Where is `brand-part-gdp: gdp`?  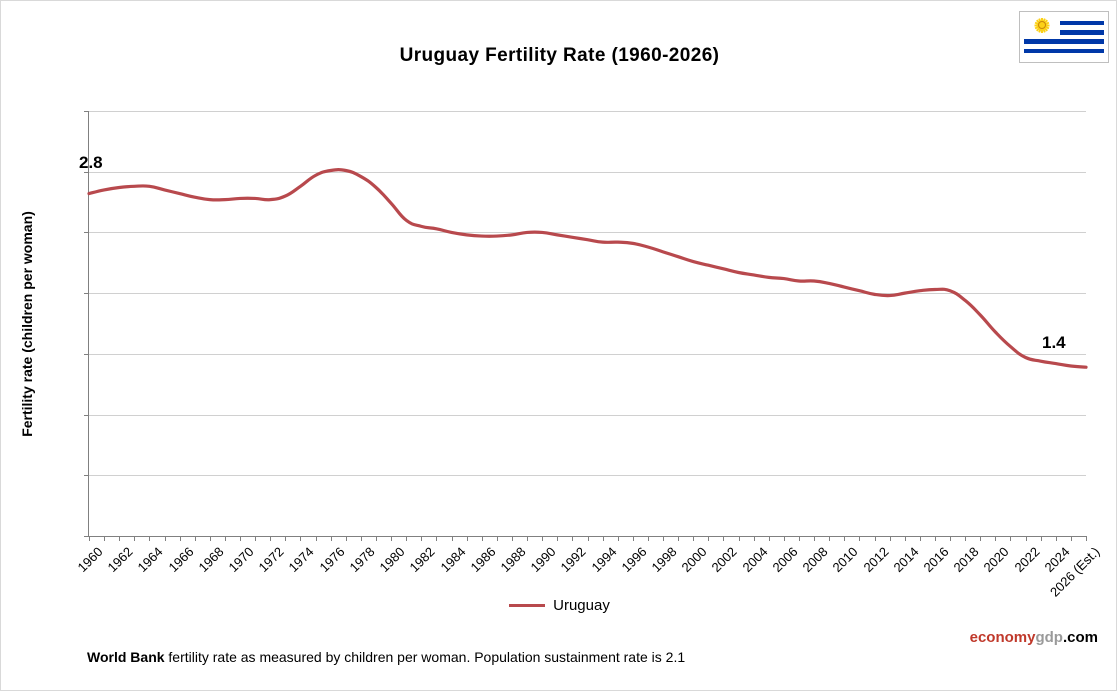
brand-part-gdp: gdp is located at coordinates (1049, 637).